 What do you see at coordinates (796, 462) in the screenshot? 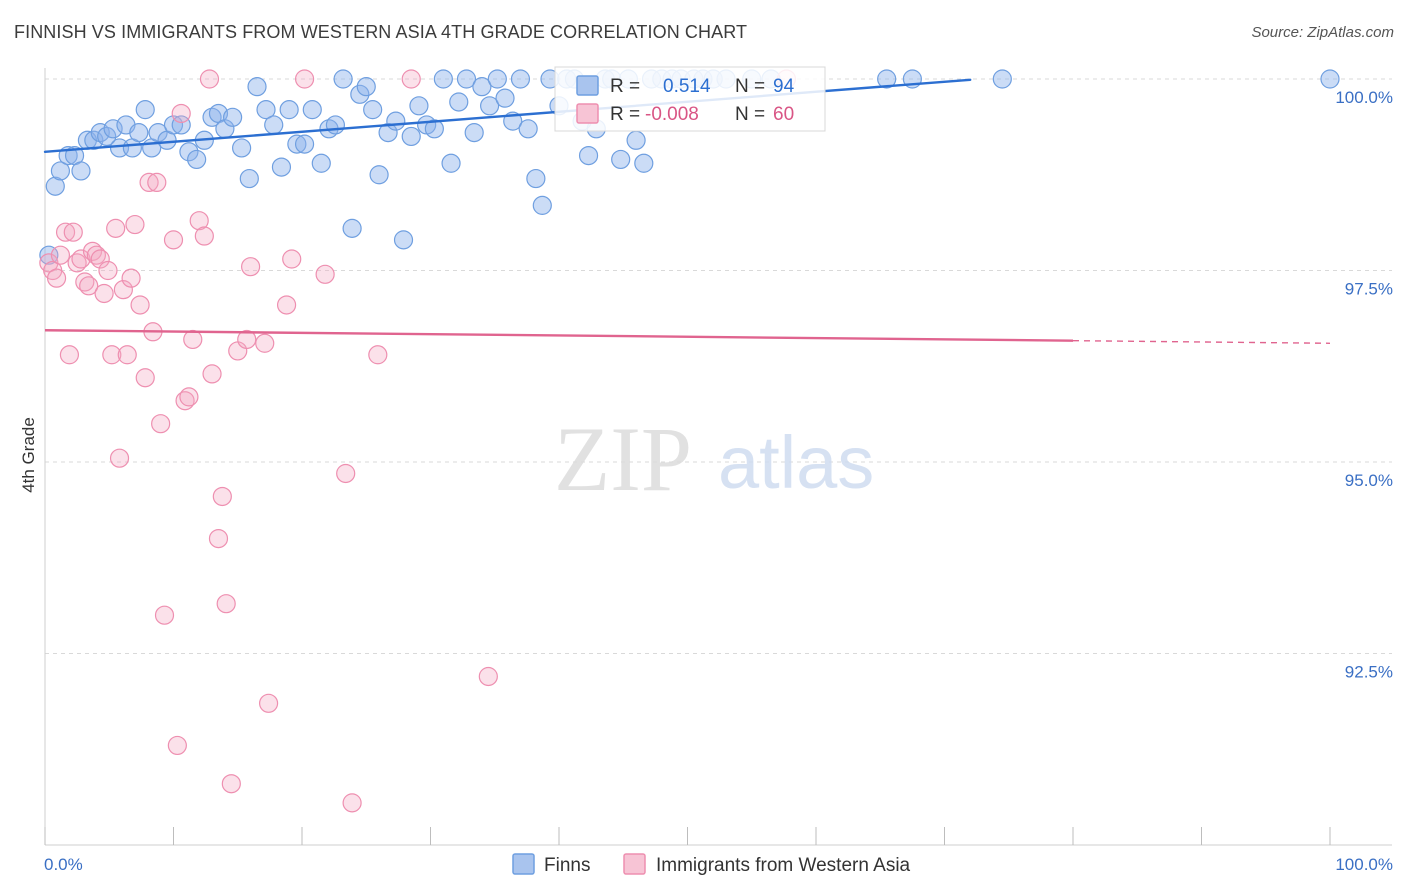
I see `watermark-atlas: atlas` at bounding box center [796, 462].